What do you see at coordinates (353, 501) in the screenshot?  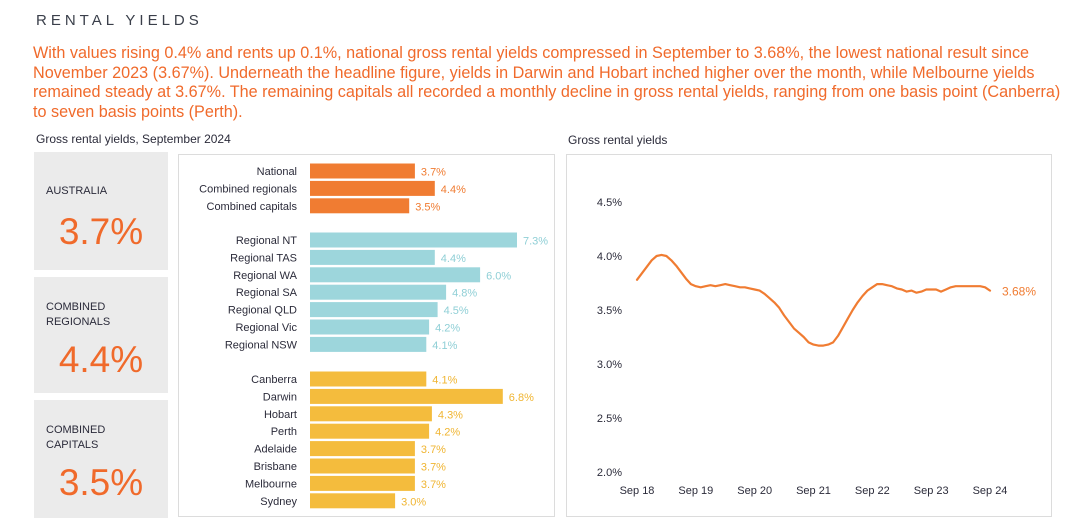 I see `bar-sydney` at bounding box center [353, 501].